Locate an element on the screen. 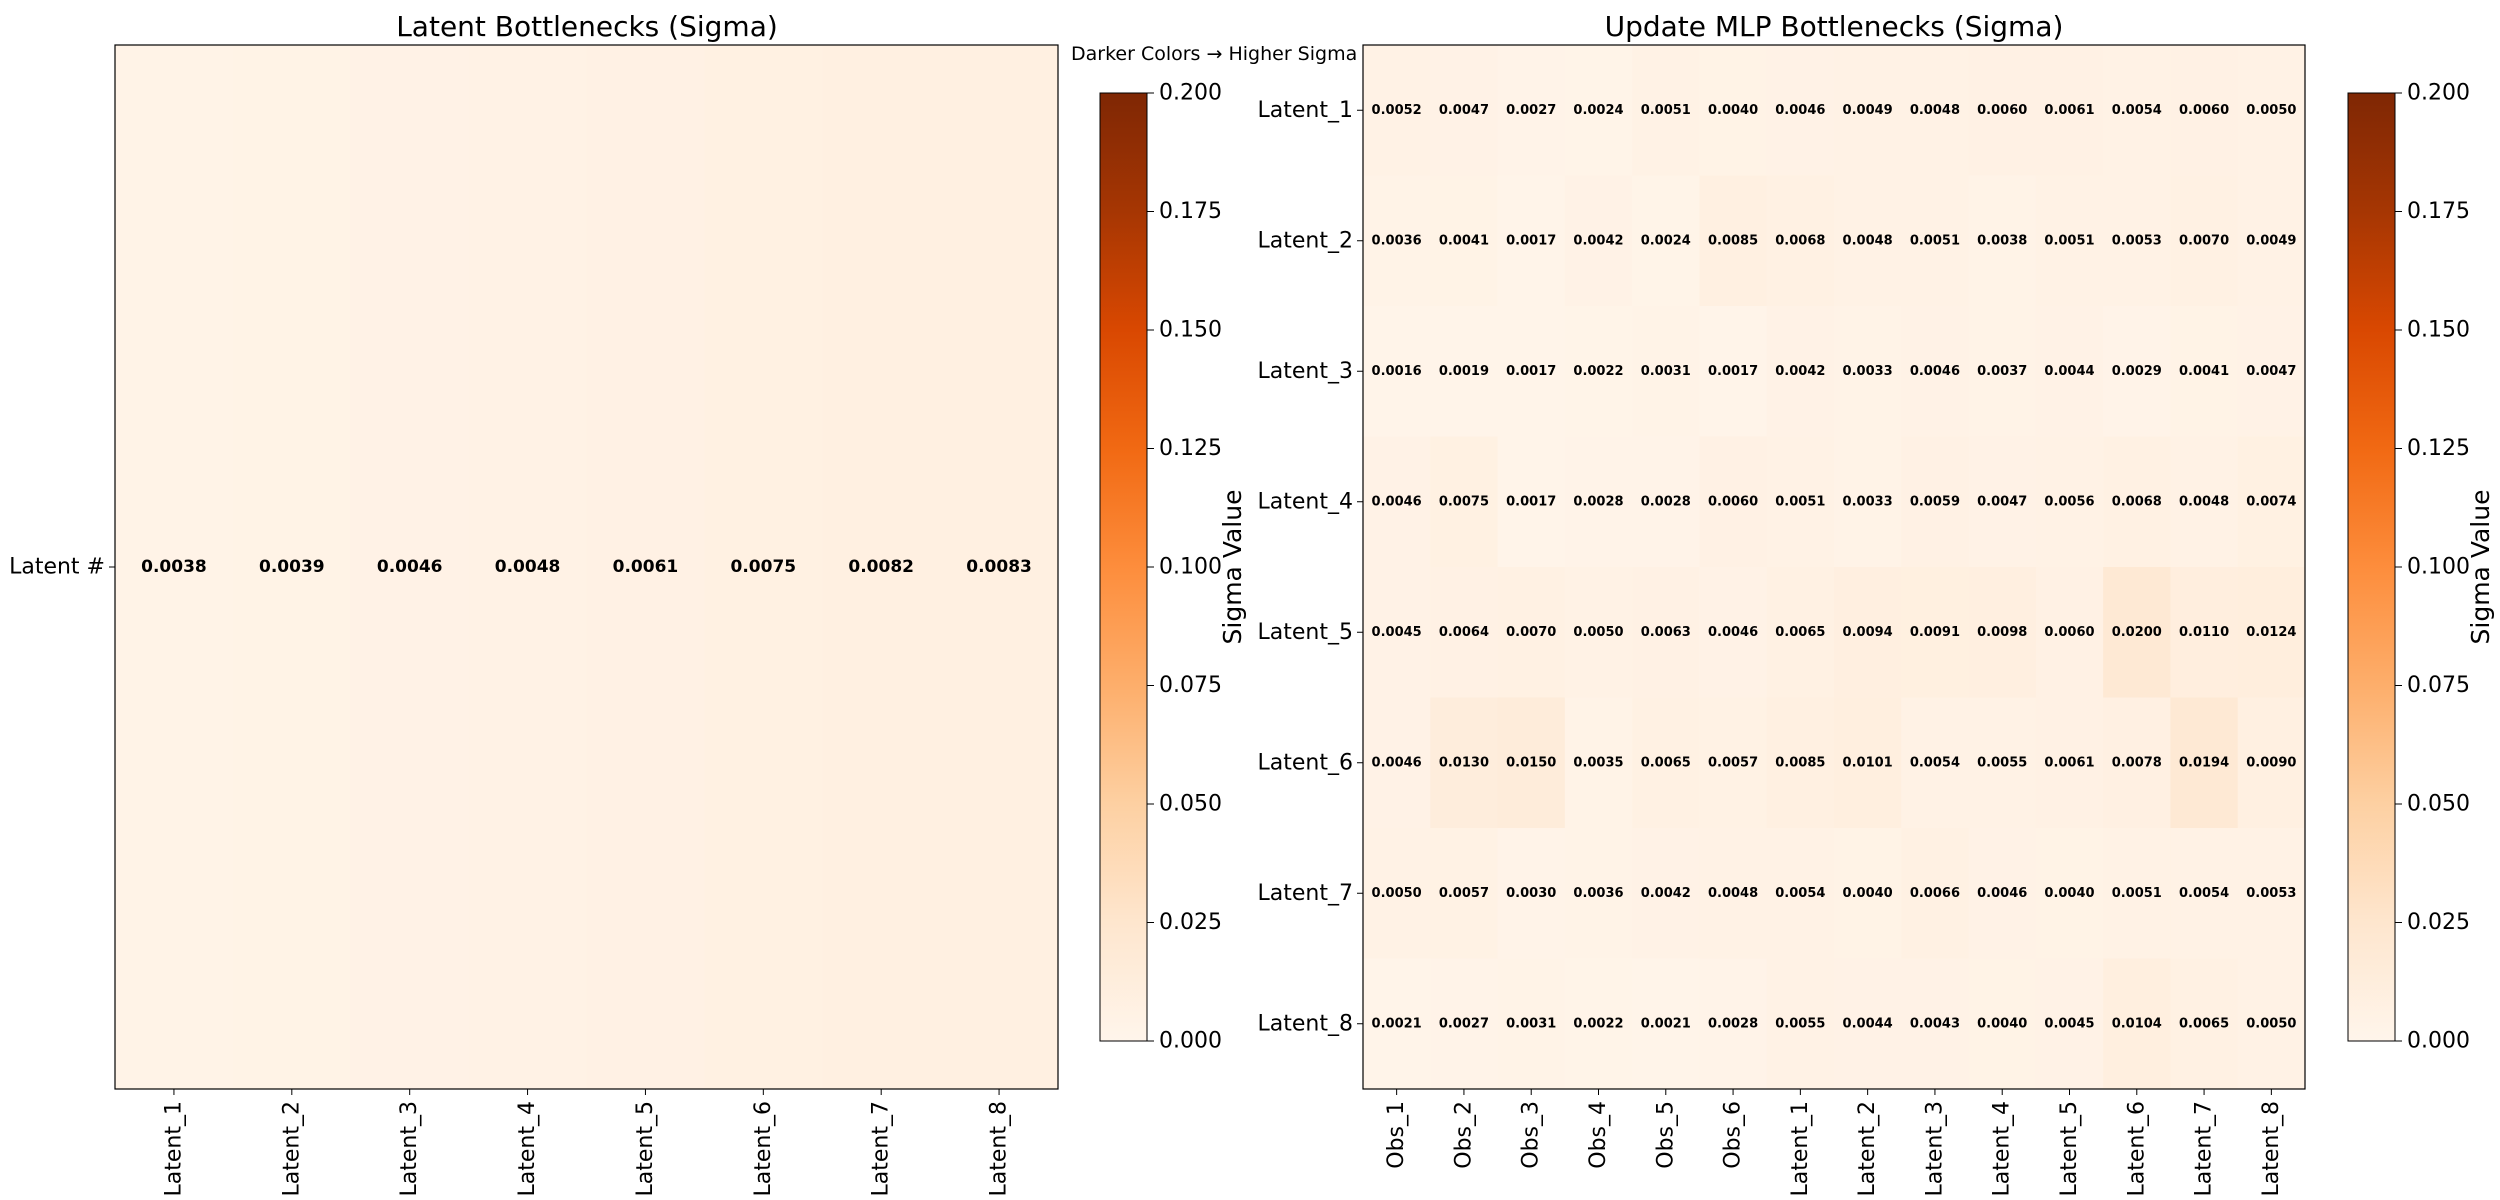  y-tick-label: Latent_2 is located at coordinates (1305, 240).